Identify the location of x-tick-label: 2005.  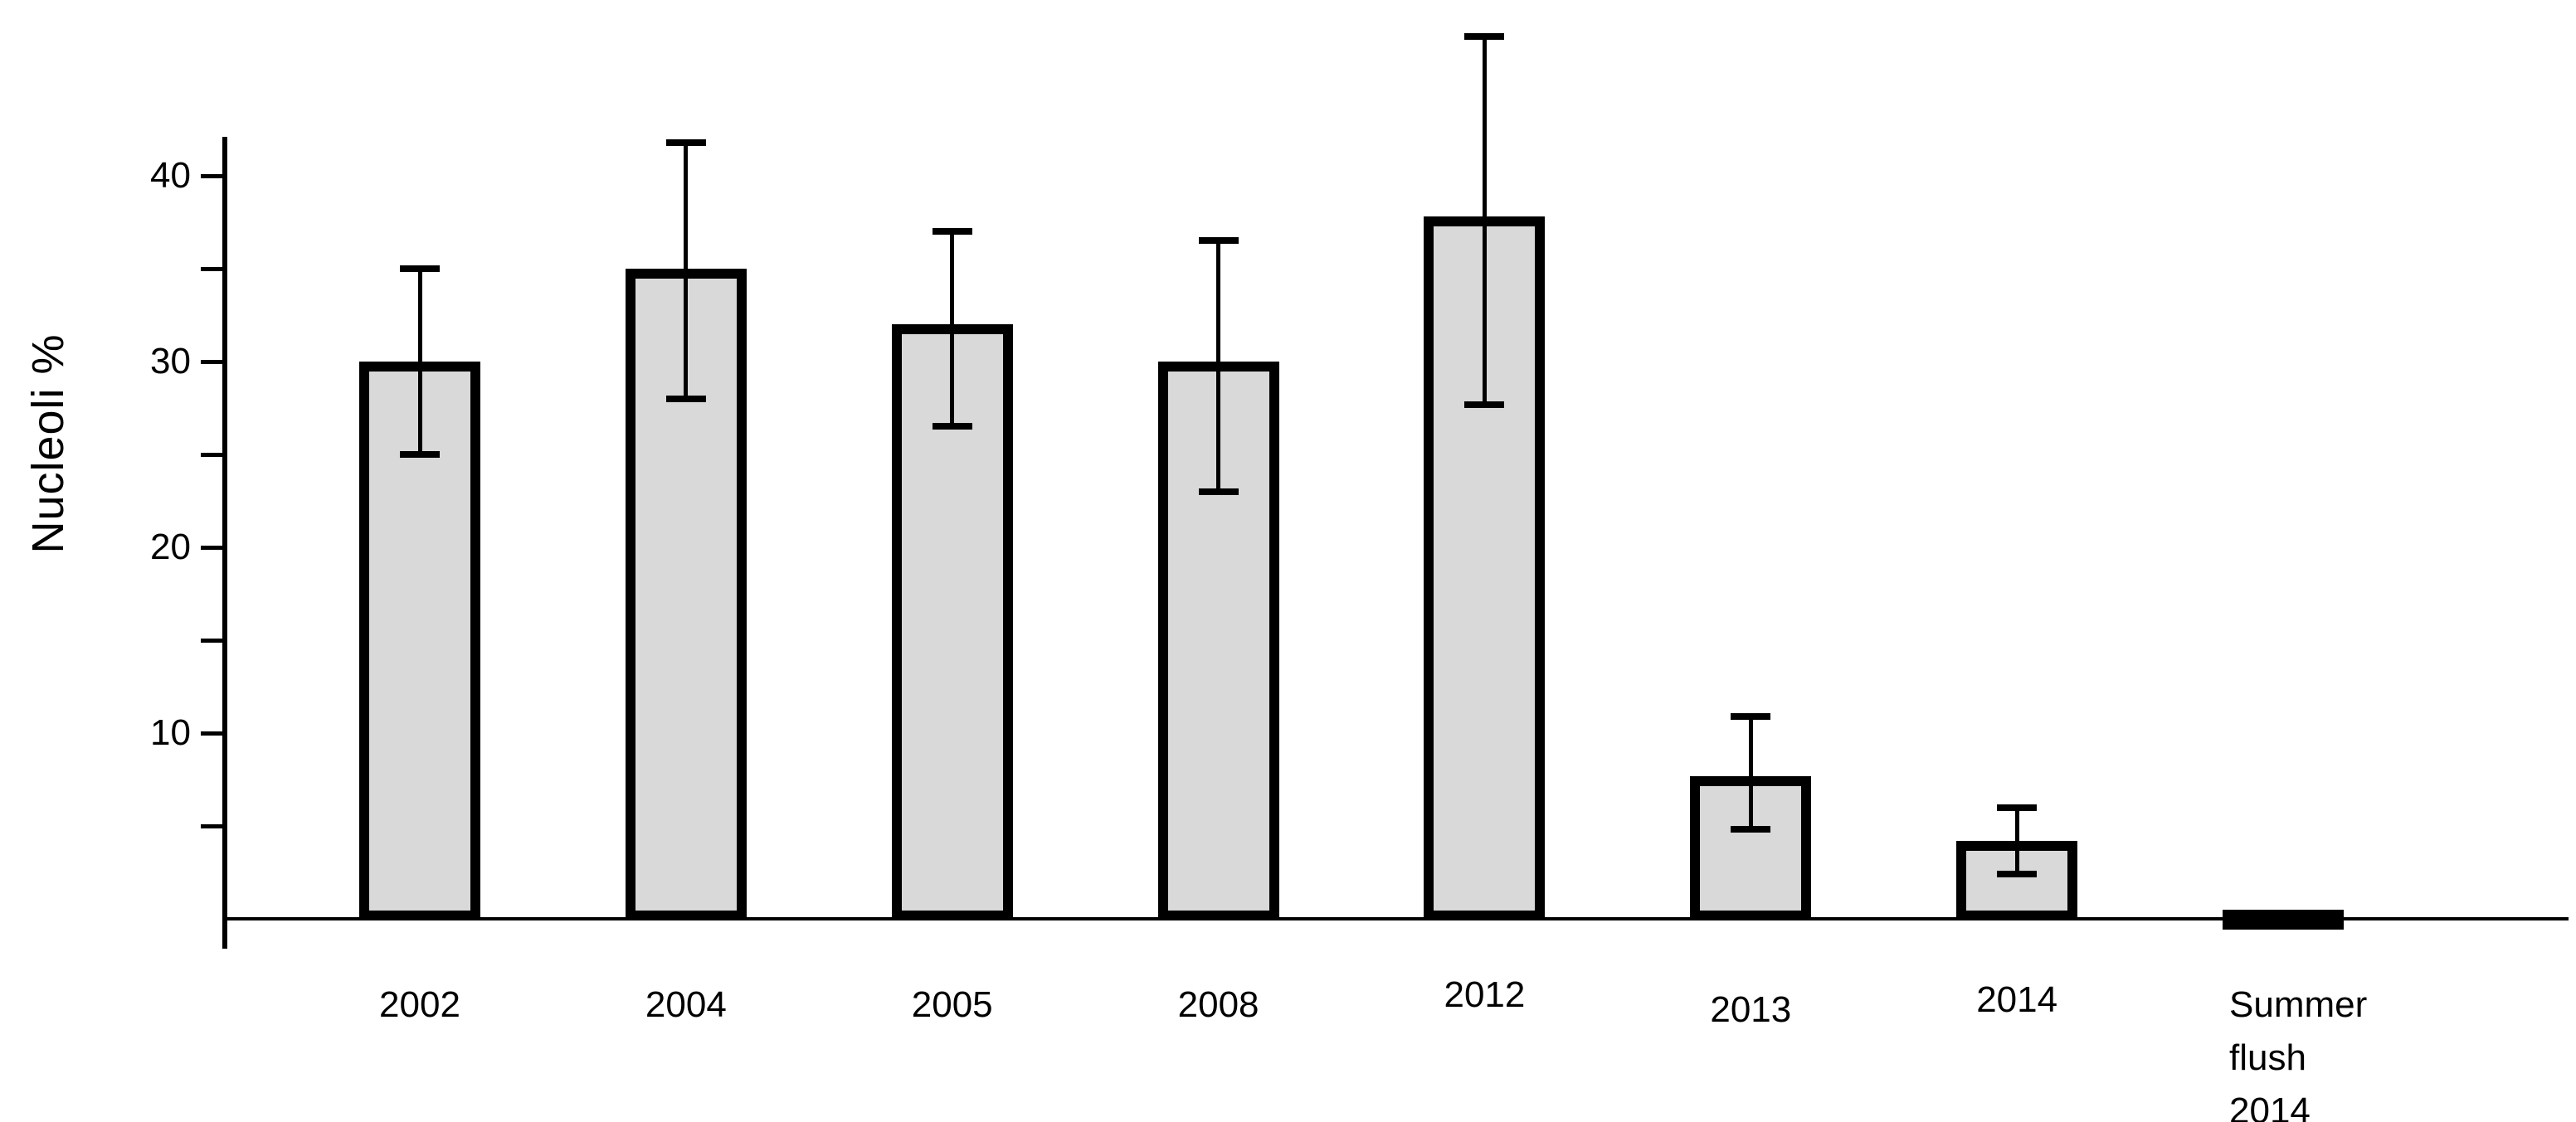
(952, 1004).